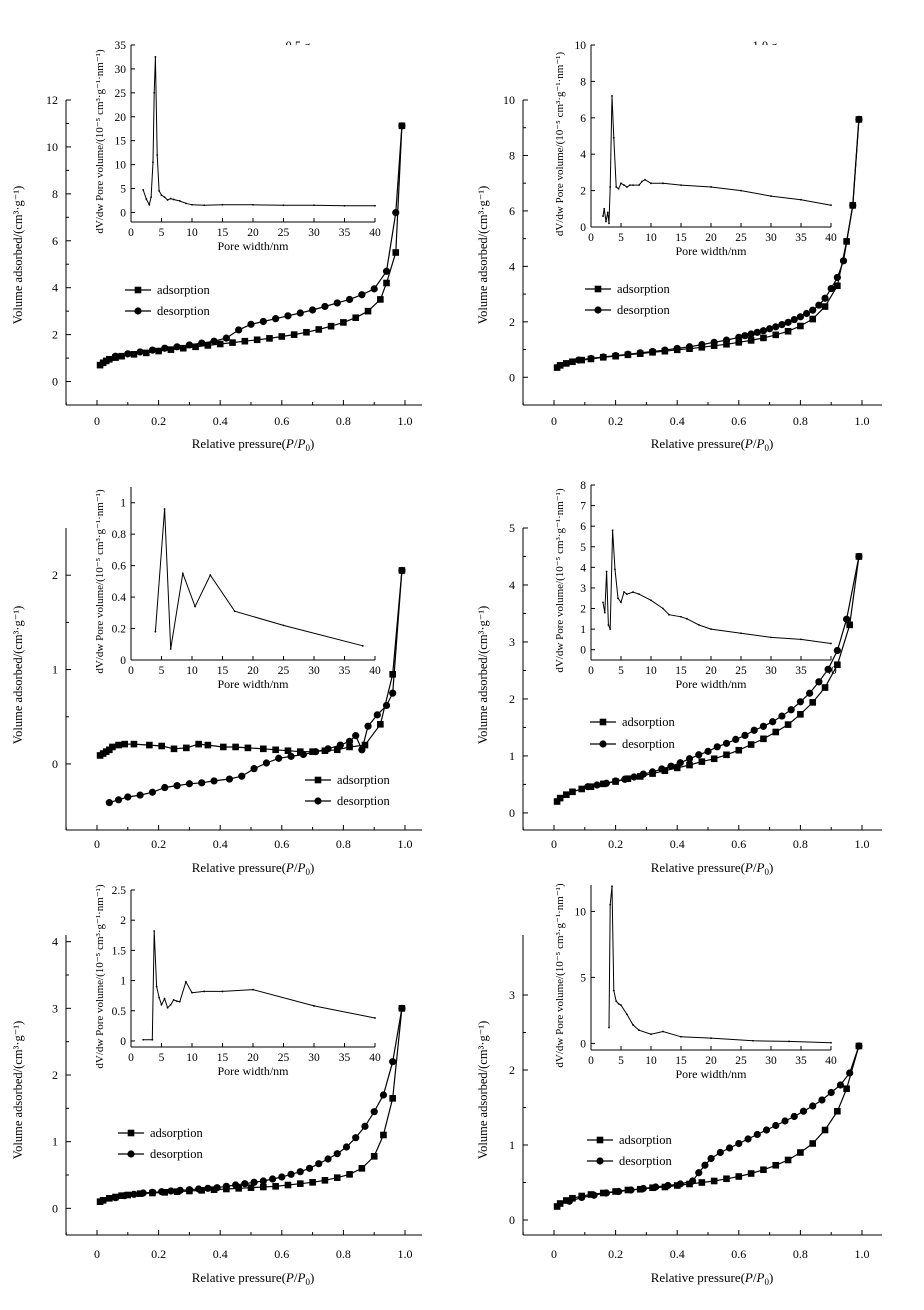  What do you see at coordinates (583, 507) in the screenshot?
I see `inset-y-tick-label: 7` at bounding box center [583, 507].